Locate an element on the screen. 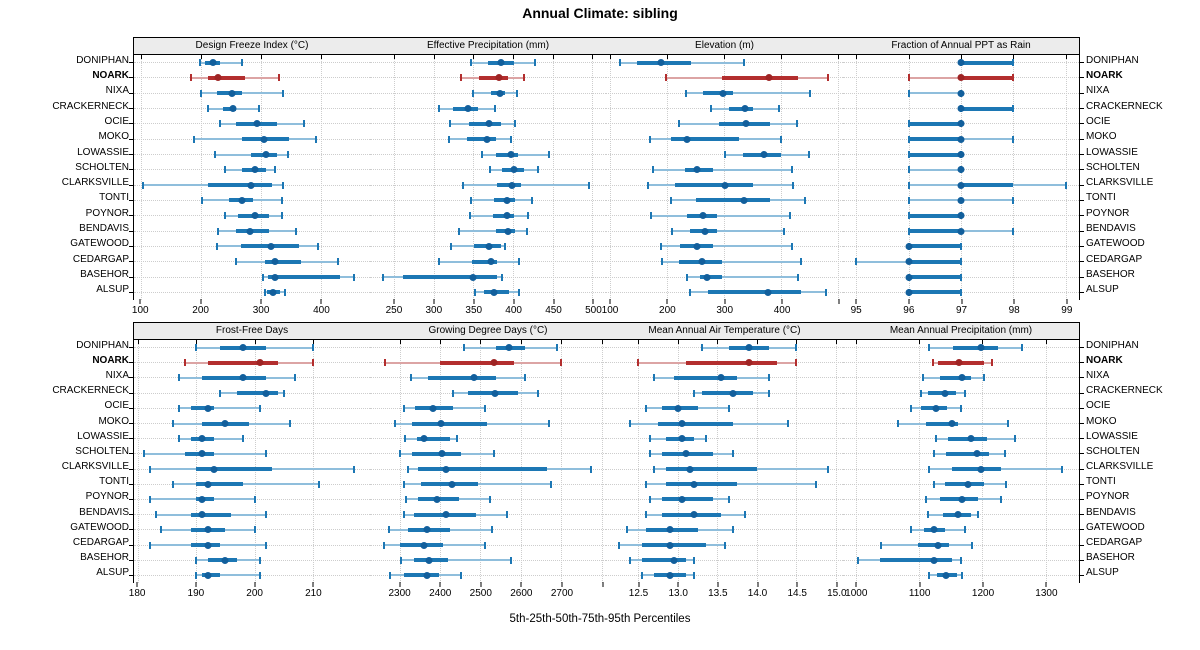 This screenshot has height=650, width=1200. p5-cap-tonti is located at coordinates (201, 200).